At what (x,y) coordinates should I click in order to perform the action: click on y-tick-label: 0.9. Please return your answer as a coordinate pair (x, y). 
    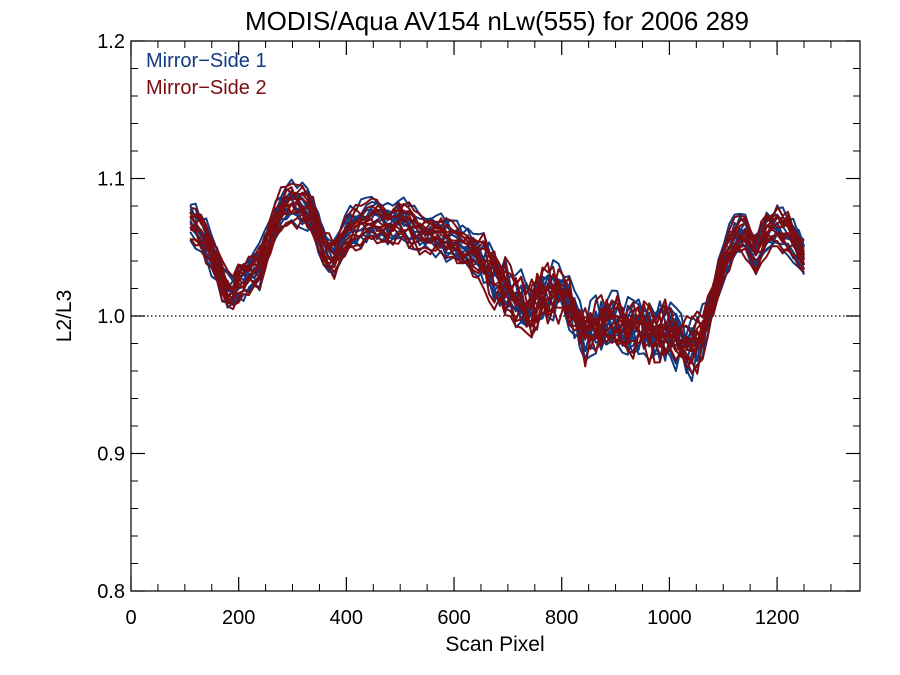
    Looking at the image, I should click on (111, 455).